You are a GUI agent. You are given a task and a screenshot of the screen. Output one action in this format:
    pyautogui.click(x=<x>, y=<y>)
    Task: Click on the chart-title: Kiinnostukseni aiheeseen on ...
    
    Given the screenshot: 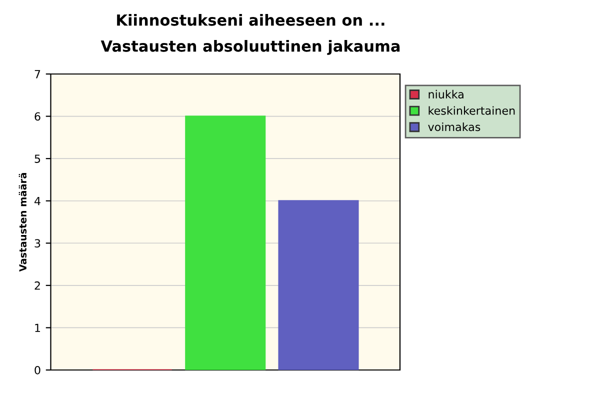 What is the action you would take?
    pyautogui.click(x=250, y=20)
    